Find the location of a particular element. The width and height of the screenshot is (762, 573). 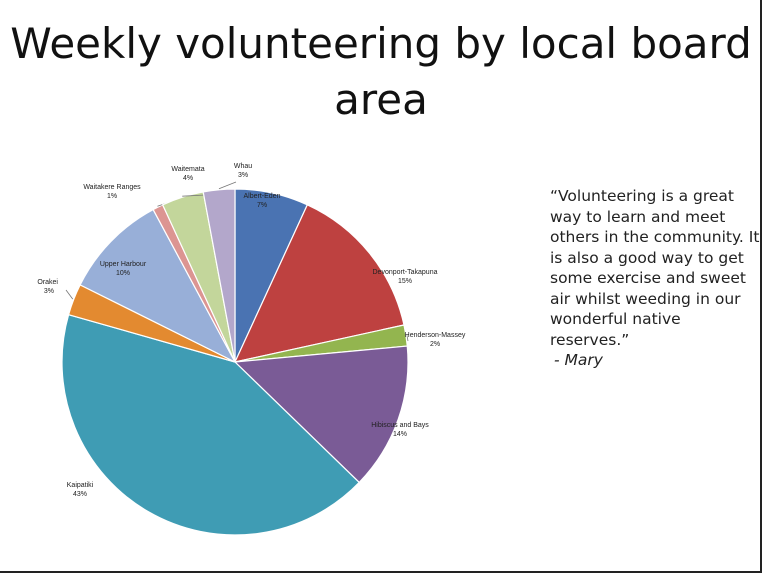

slice-label: Waitemata is located at coordinates (187, 169).